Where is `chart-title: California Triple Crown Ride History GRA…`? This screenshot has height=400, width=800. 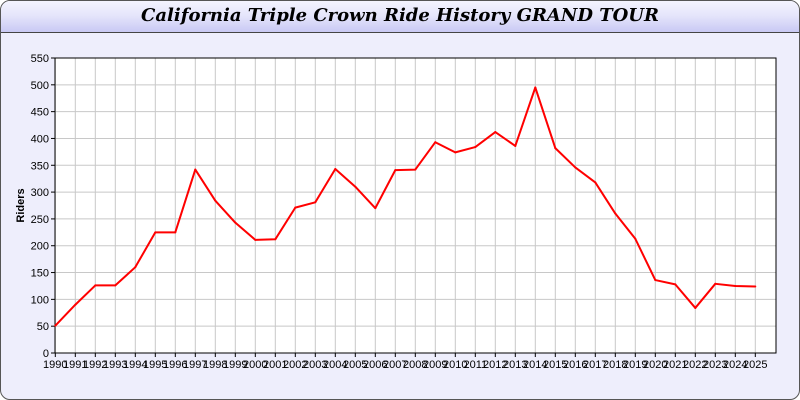
chart-title: California Triple Crown Ride History GRA… is located at coordinates (400, 15).